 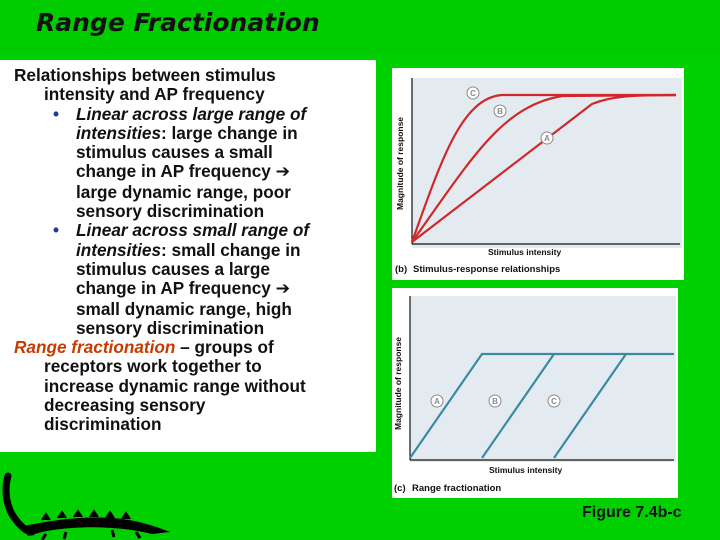 I want to click on figure-b-plot-area, so click(x=547, y=163).